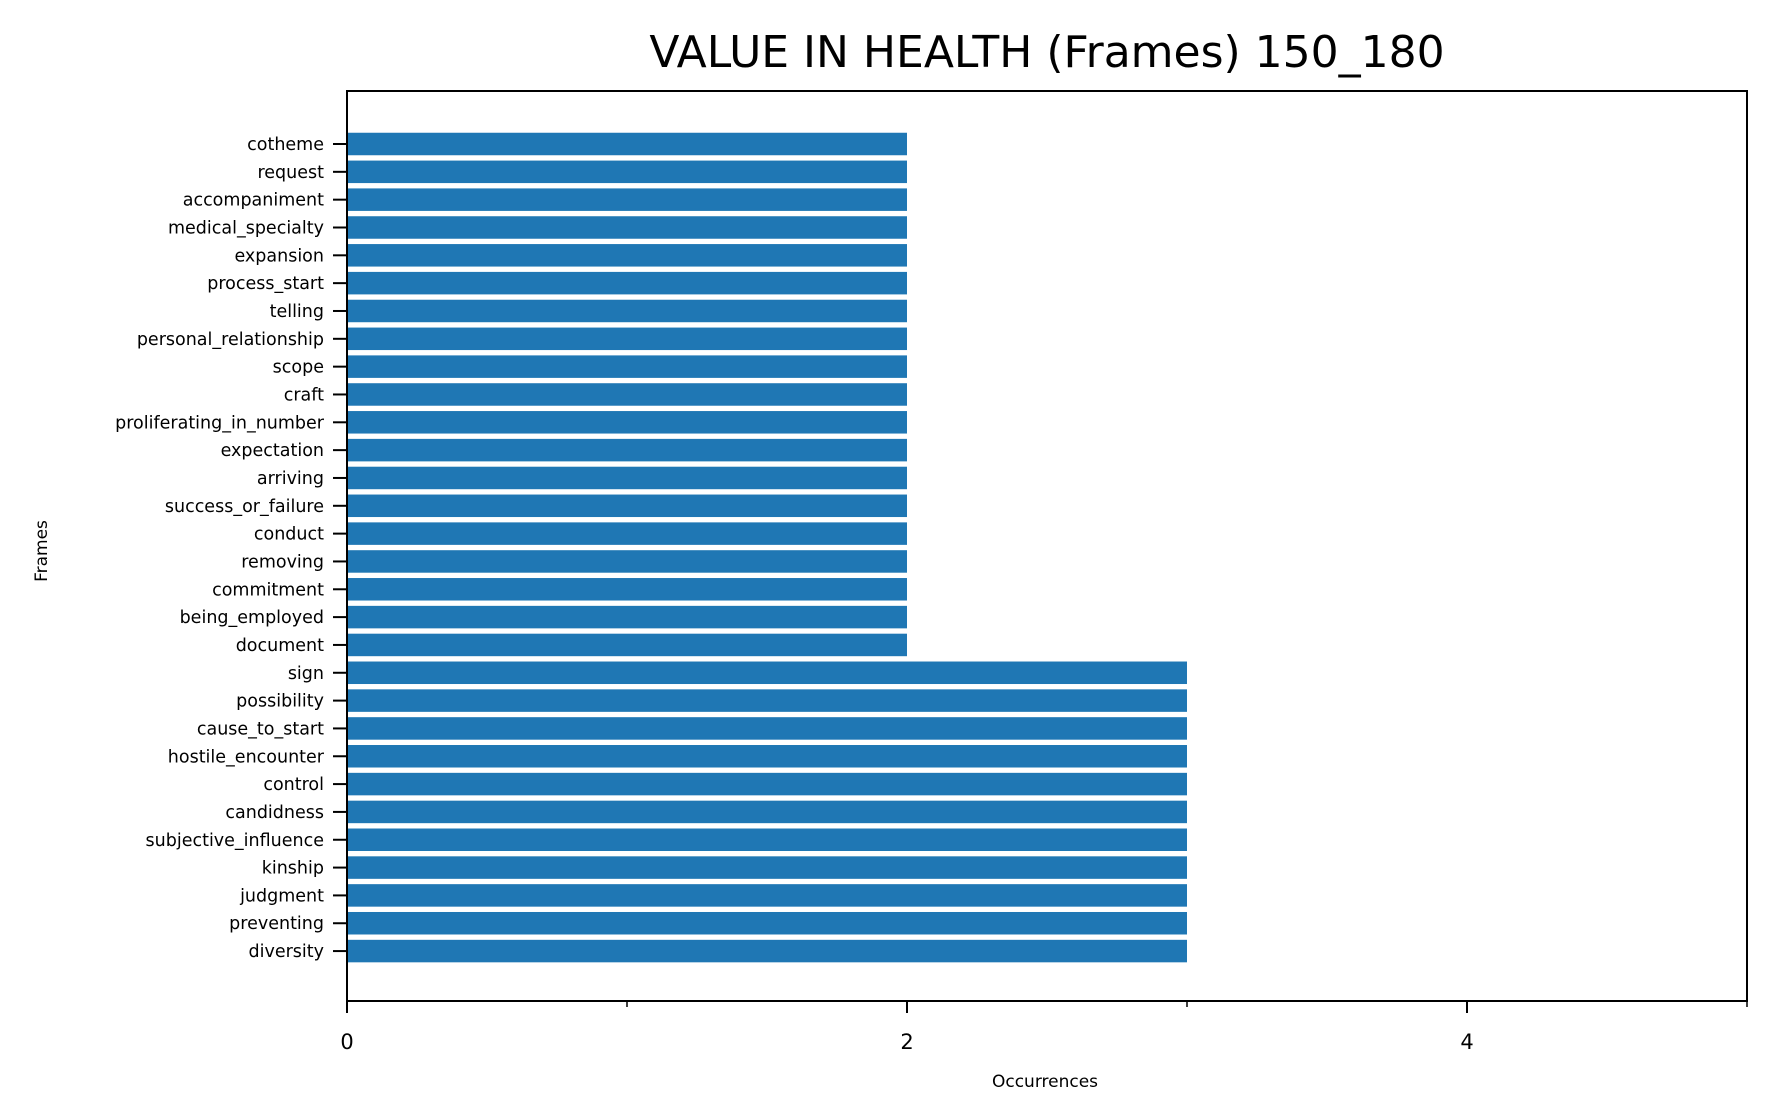  I want to click on bar-expectation, so click(627, 450).